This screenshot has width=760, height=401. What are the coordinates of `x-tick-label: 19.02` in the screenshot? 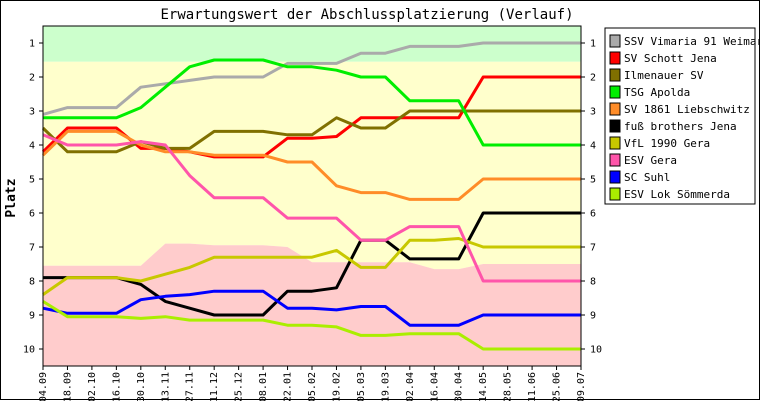 It's located at (337, 386).